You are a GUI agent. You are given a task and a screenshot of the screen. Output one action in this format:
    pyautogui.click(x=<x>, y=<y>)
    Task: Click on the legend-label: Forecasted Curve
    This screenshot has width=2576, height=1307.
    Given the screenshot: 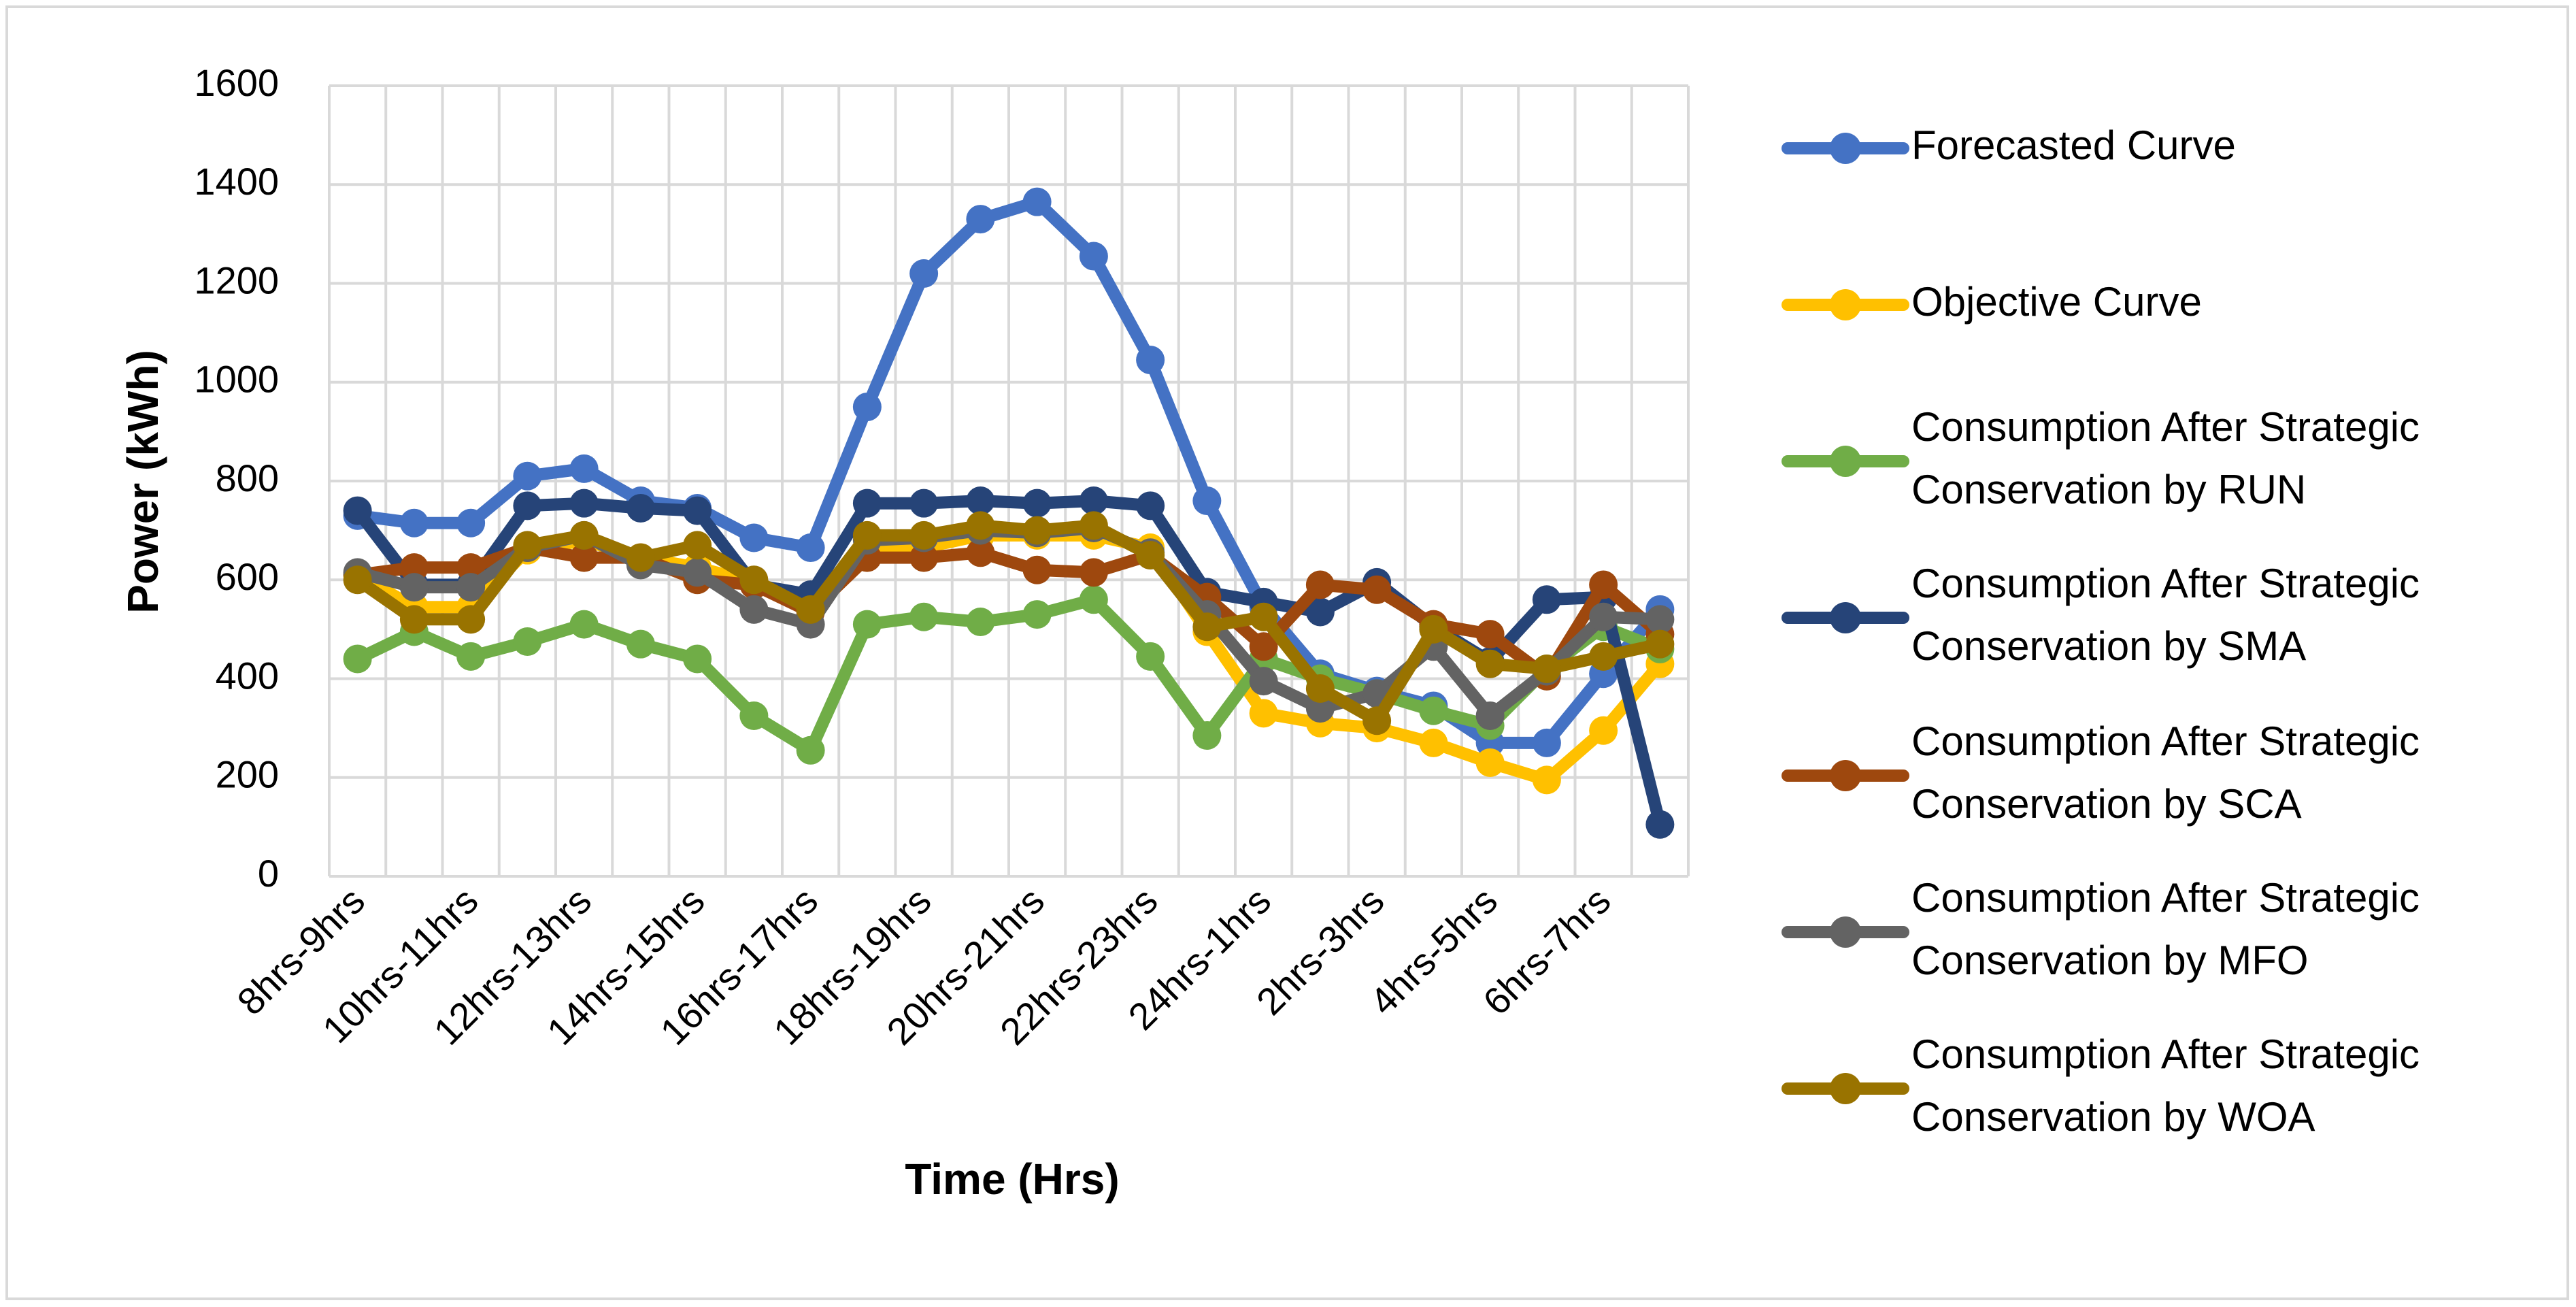 What is the action you would take?
    pyautogui.click(x=2073, y=145)
    